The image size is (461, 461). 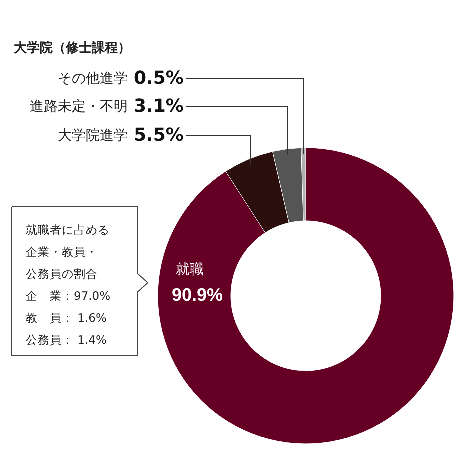 I want to click on text: 公務員： 1.4%, so click(x=66, y=340).